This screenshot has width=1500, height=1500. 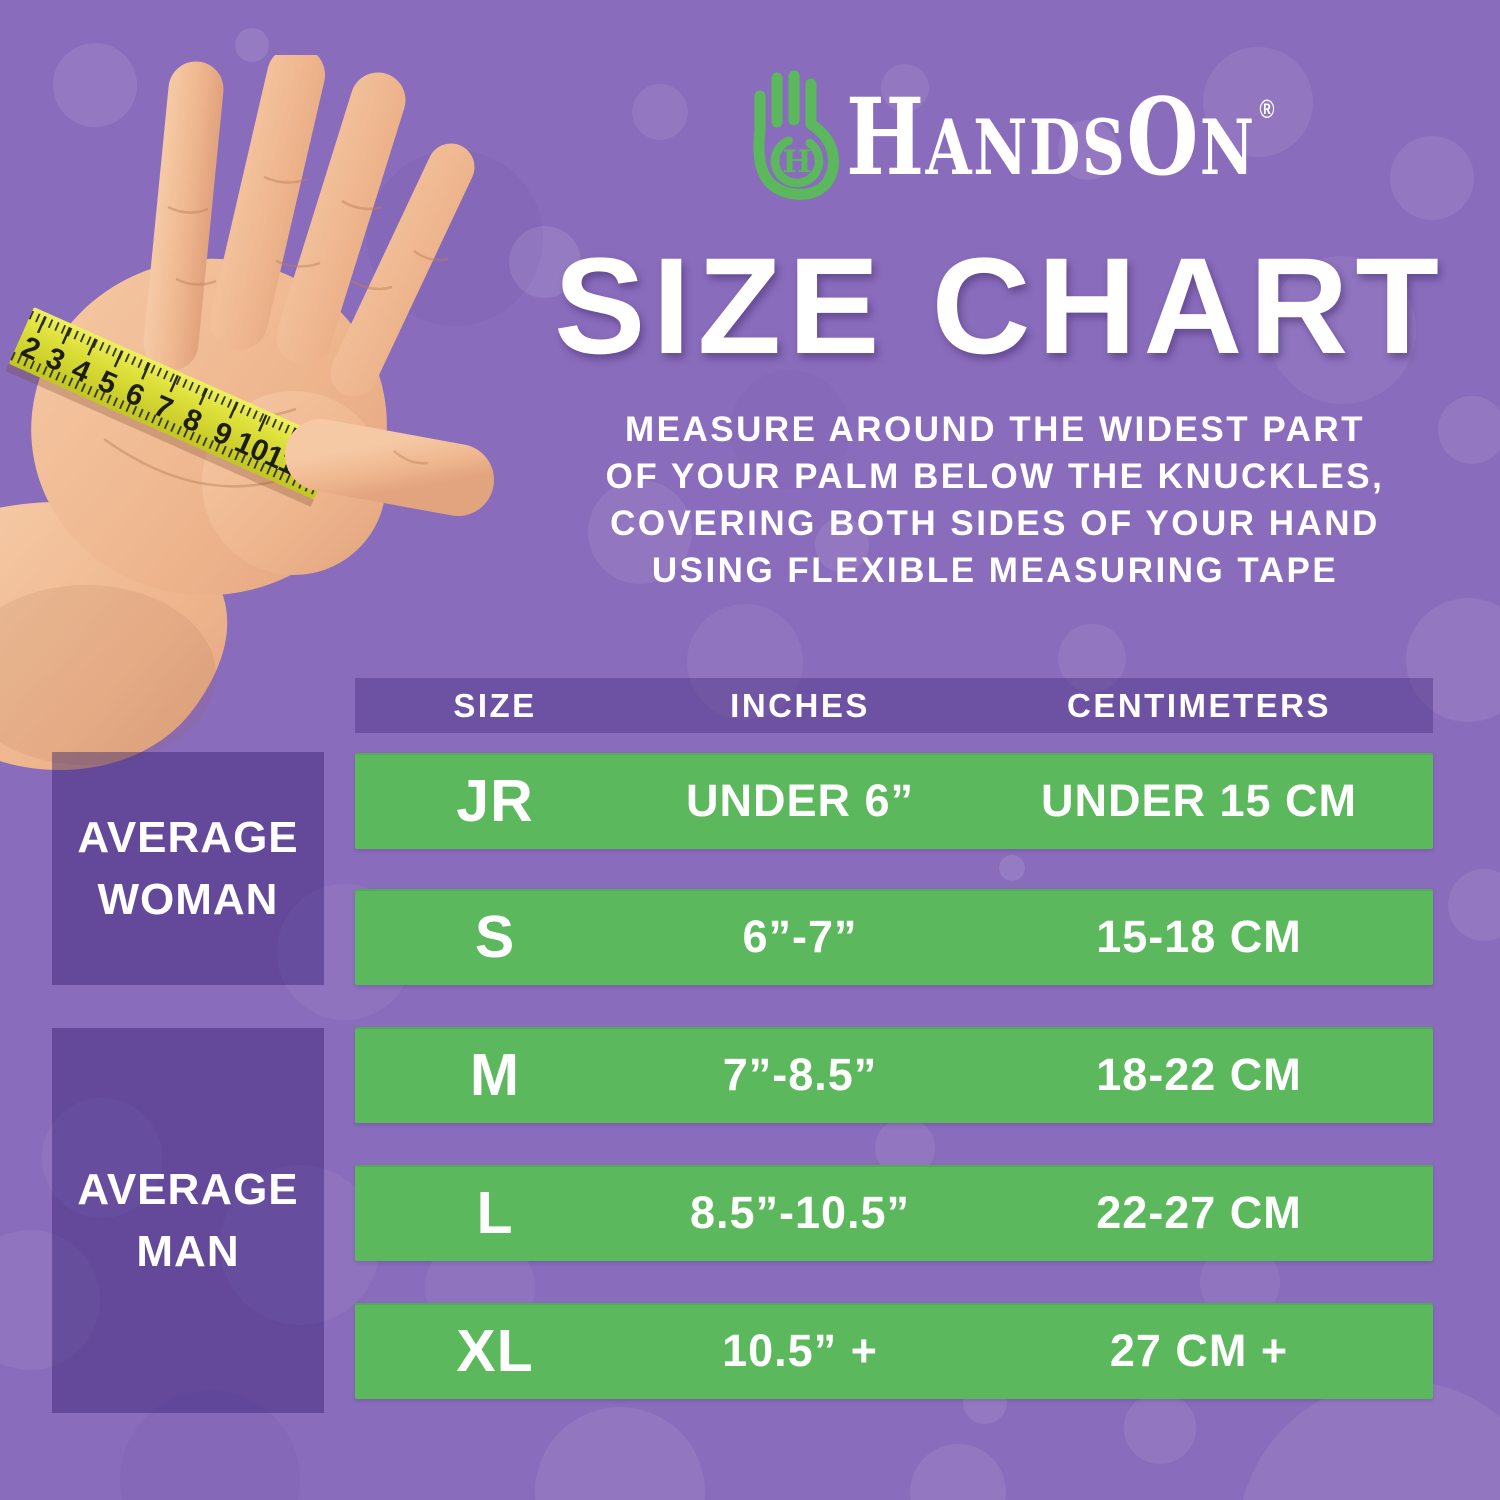 What do you see at coordinates (495, 1213) in the screenshot?
I see `size-cell: L` at bounding box center [495, 1213].